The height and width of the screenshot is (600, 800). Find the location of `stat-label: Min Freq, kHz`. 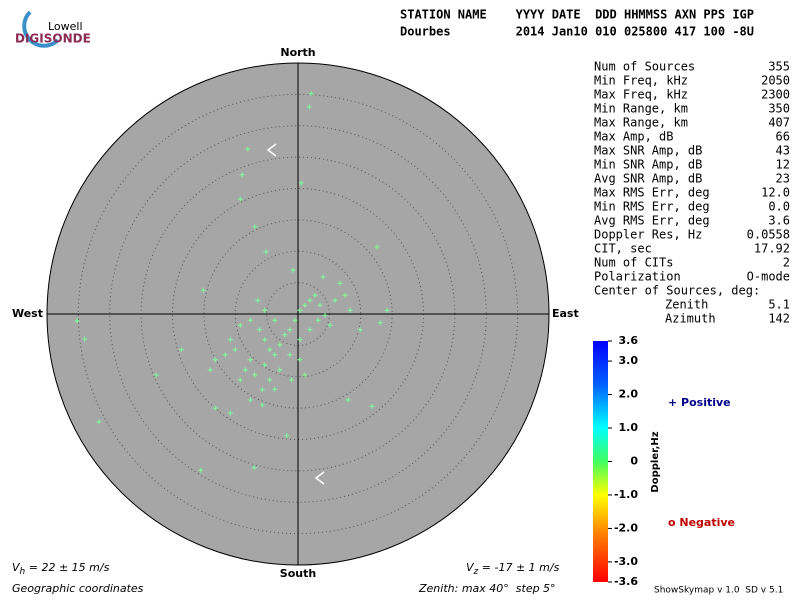

stat-label: Min Freq, kHz is located at coordinates (641, 81).